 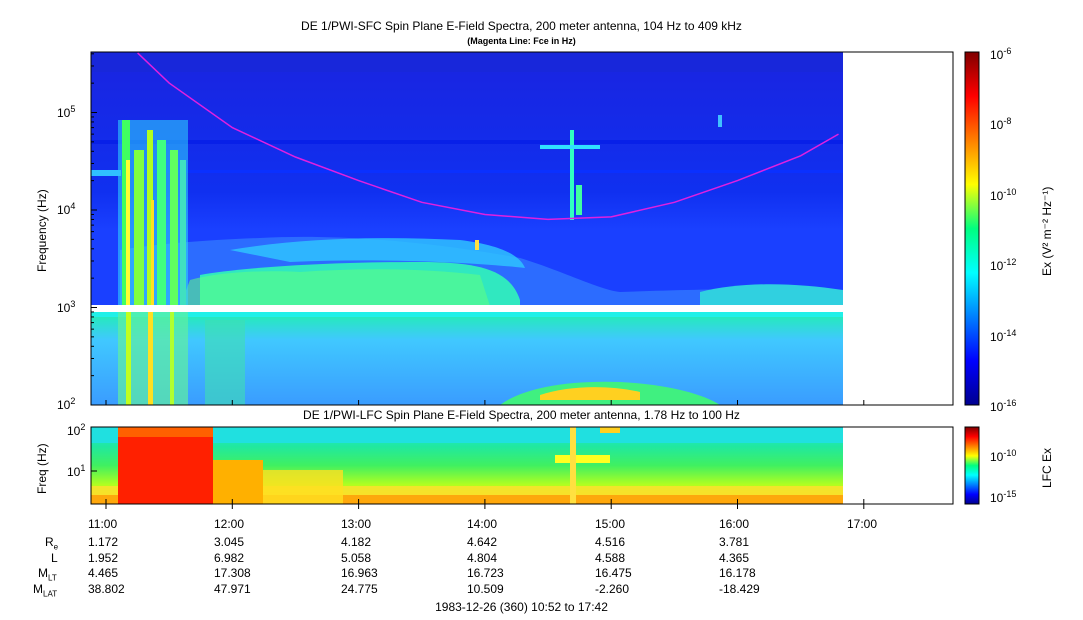 What do you see at coordinates (1003, 195) in the screenshot?
I see `top-cbar-tick-3: 10⁻¹⁰` at bounding box center [1003, 195].